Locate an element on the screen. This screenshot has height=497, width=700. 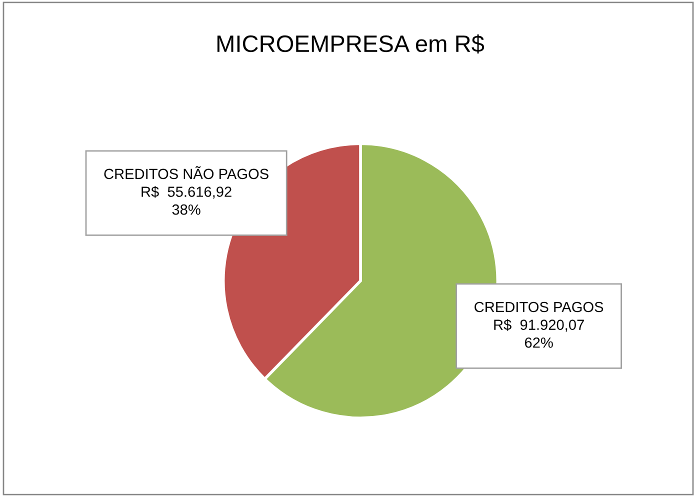
chart-title: MICROEMPRESA em R$ is located at coordinates (350, 44).